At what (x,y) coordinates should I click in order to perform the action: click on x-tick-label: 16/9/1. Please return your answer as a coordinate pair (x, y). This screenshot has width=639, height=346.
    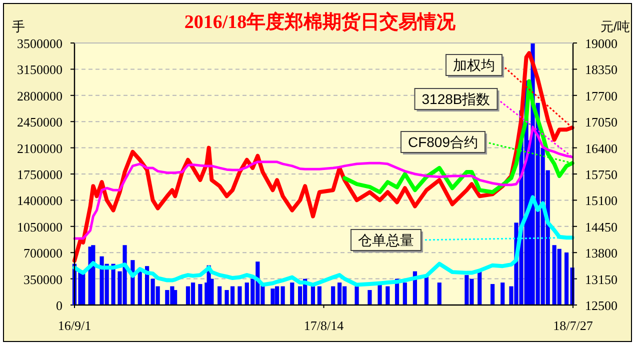
    Looking at the image, I should click on (75, 325).